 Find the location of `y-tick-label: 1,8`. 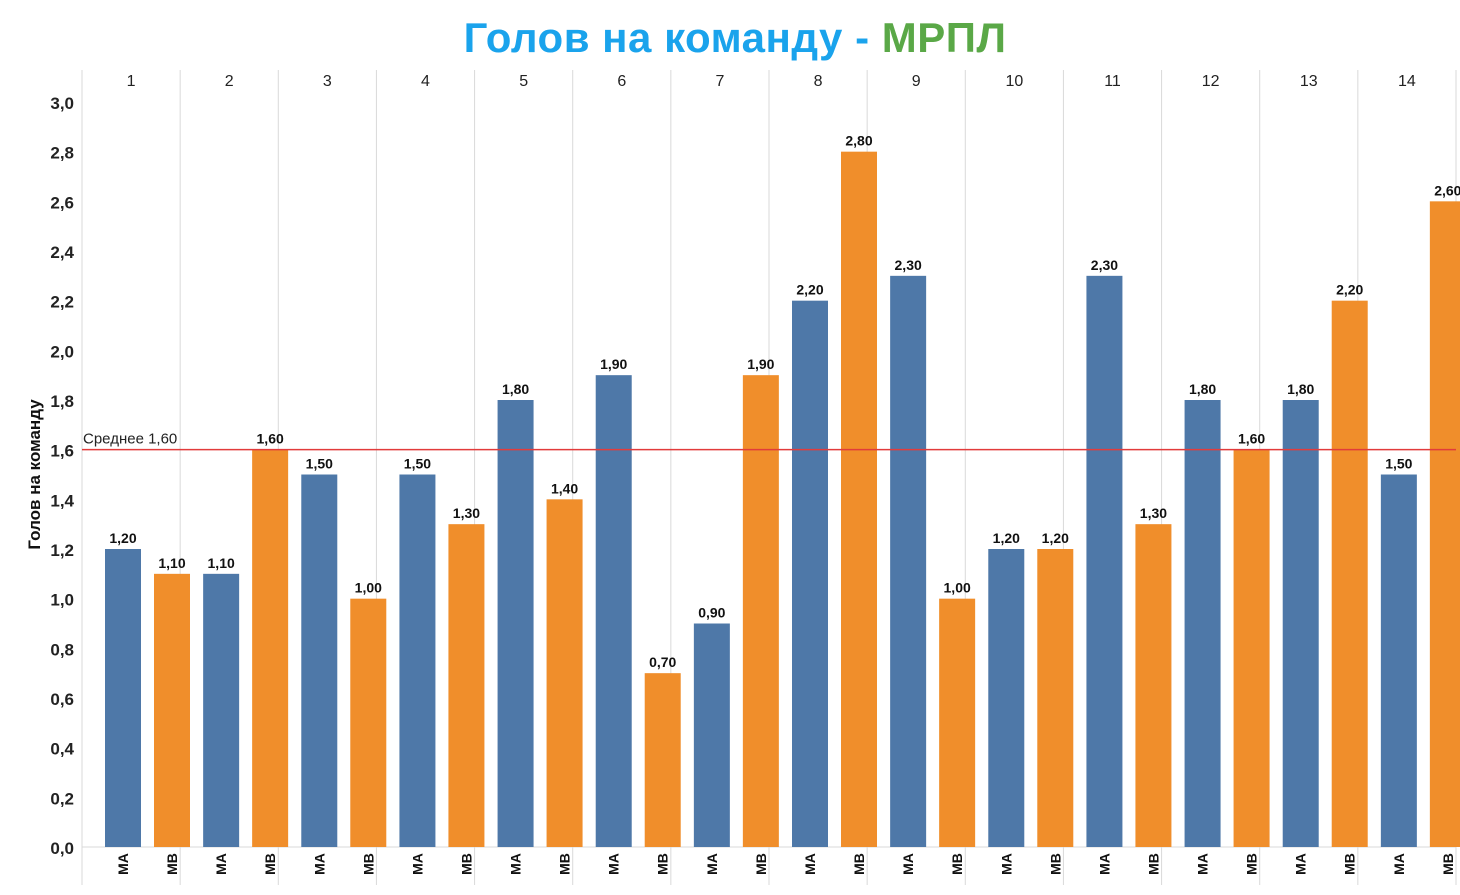

y-tick-label: 1,8 is located at coordinates (62, 401).